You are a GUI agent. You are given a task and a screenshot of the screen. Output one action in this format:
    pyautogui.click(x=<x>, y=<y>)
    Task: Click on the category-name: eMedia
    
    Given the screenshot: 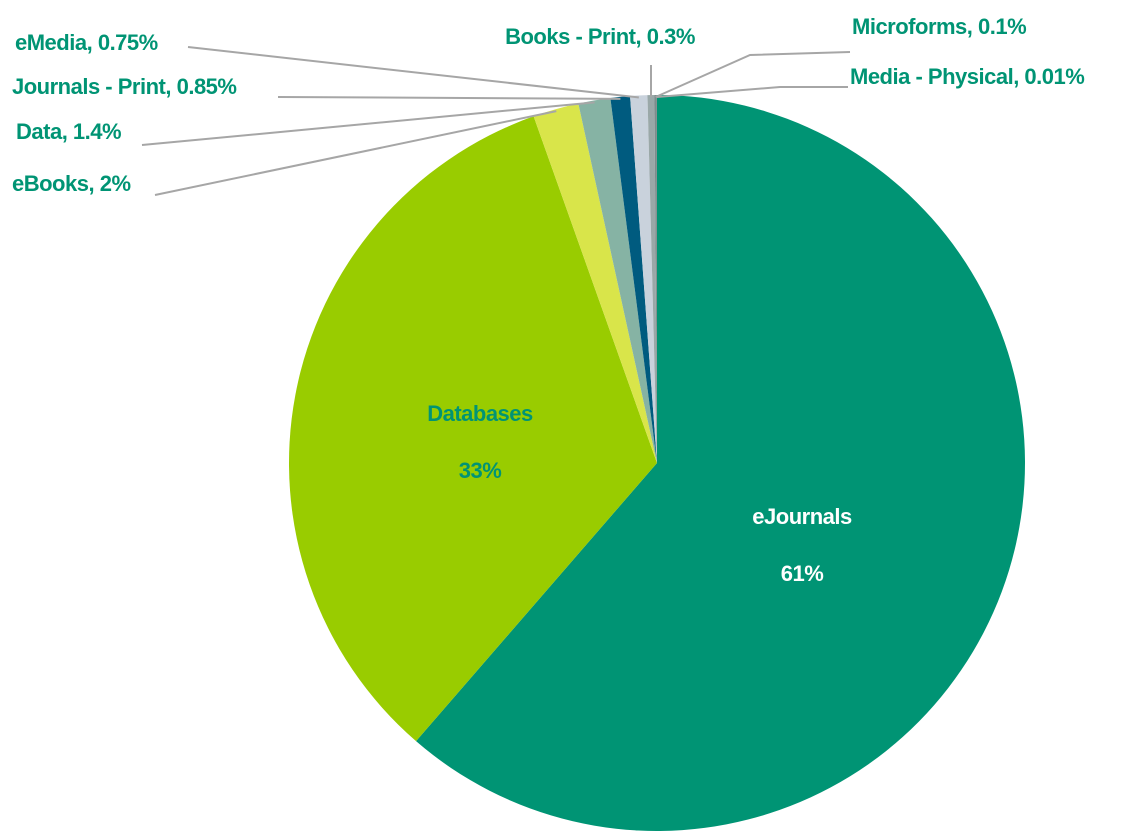 What is the action you would take?
    pyautogui.click(x=51, y=42)
    